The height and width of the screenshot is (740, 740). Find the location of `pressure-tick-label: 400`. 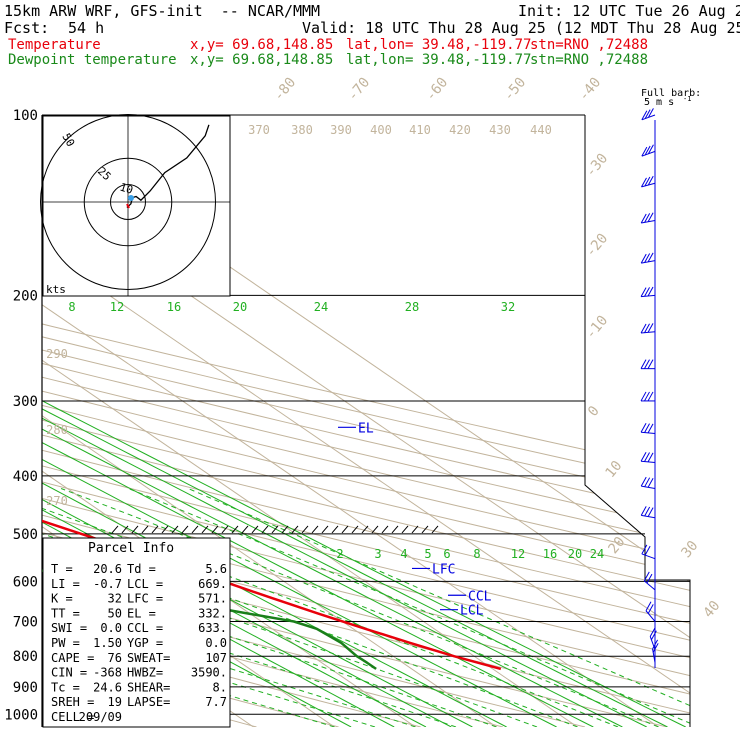

pressure-tick-label: 400 is located at coordinates (25, 477).